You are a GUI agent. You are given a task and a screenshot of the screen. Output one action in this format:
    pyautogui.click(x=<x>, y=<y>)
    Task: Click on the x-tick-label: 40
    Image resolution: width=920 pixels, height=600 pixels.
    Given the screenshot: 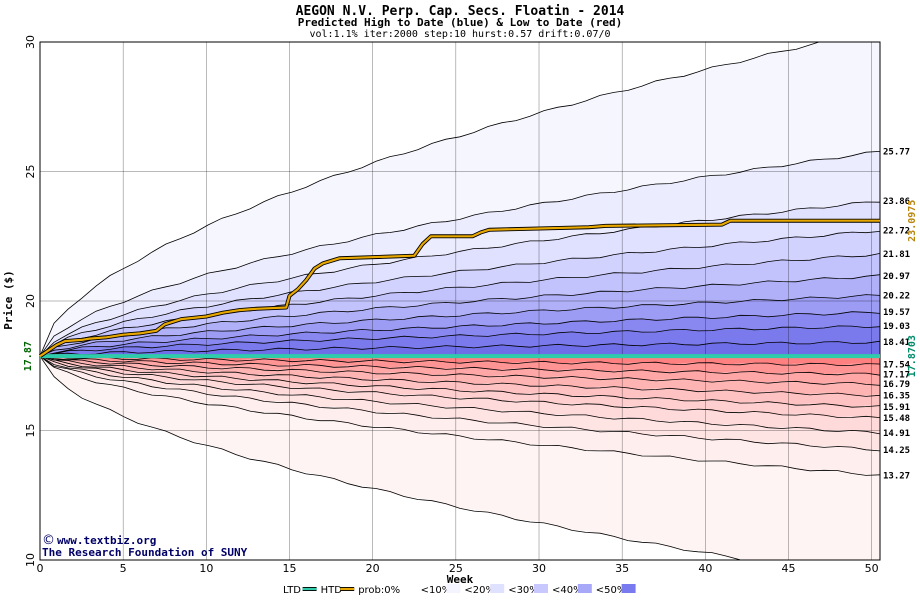 What is the action you would take?
    pyautogui.click(x=705, y=568)
    